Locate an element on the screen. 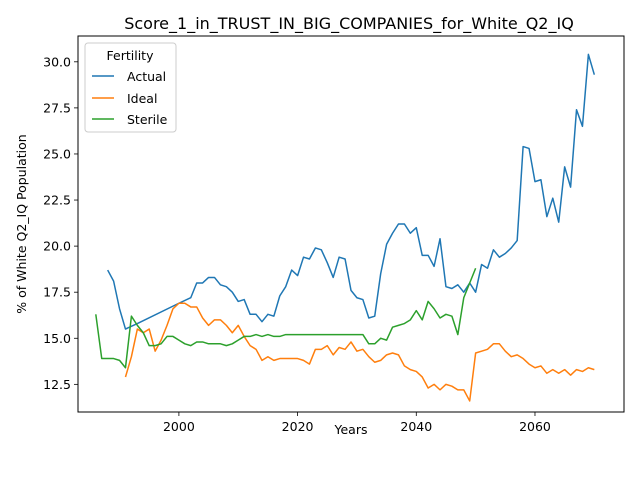 This screenshot has height=480, width=640. legend: Fertility Actual Ideal Sterile is located at coordinates (130, 87).